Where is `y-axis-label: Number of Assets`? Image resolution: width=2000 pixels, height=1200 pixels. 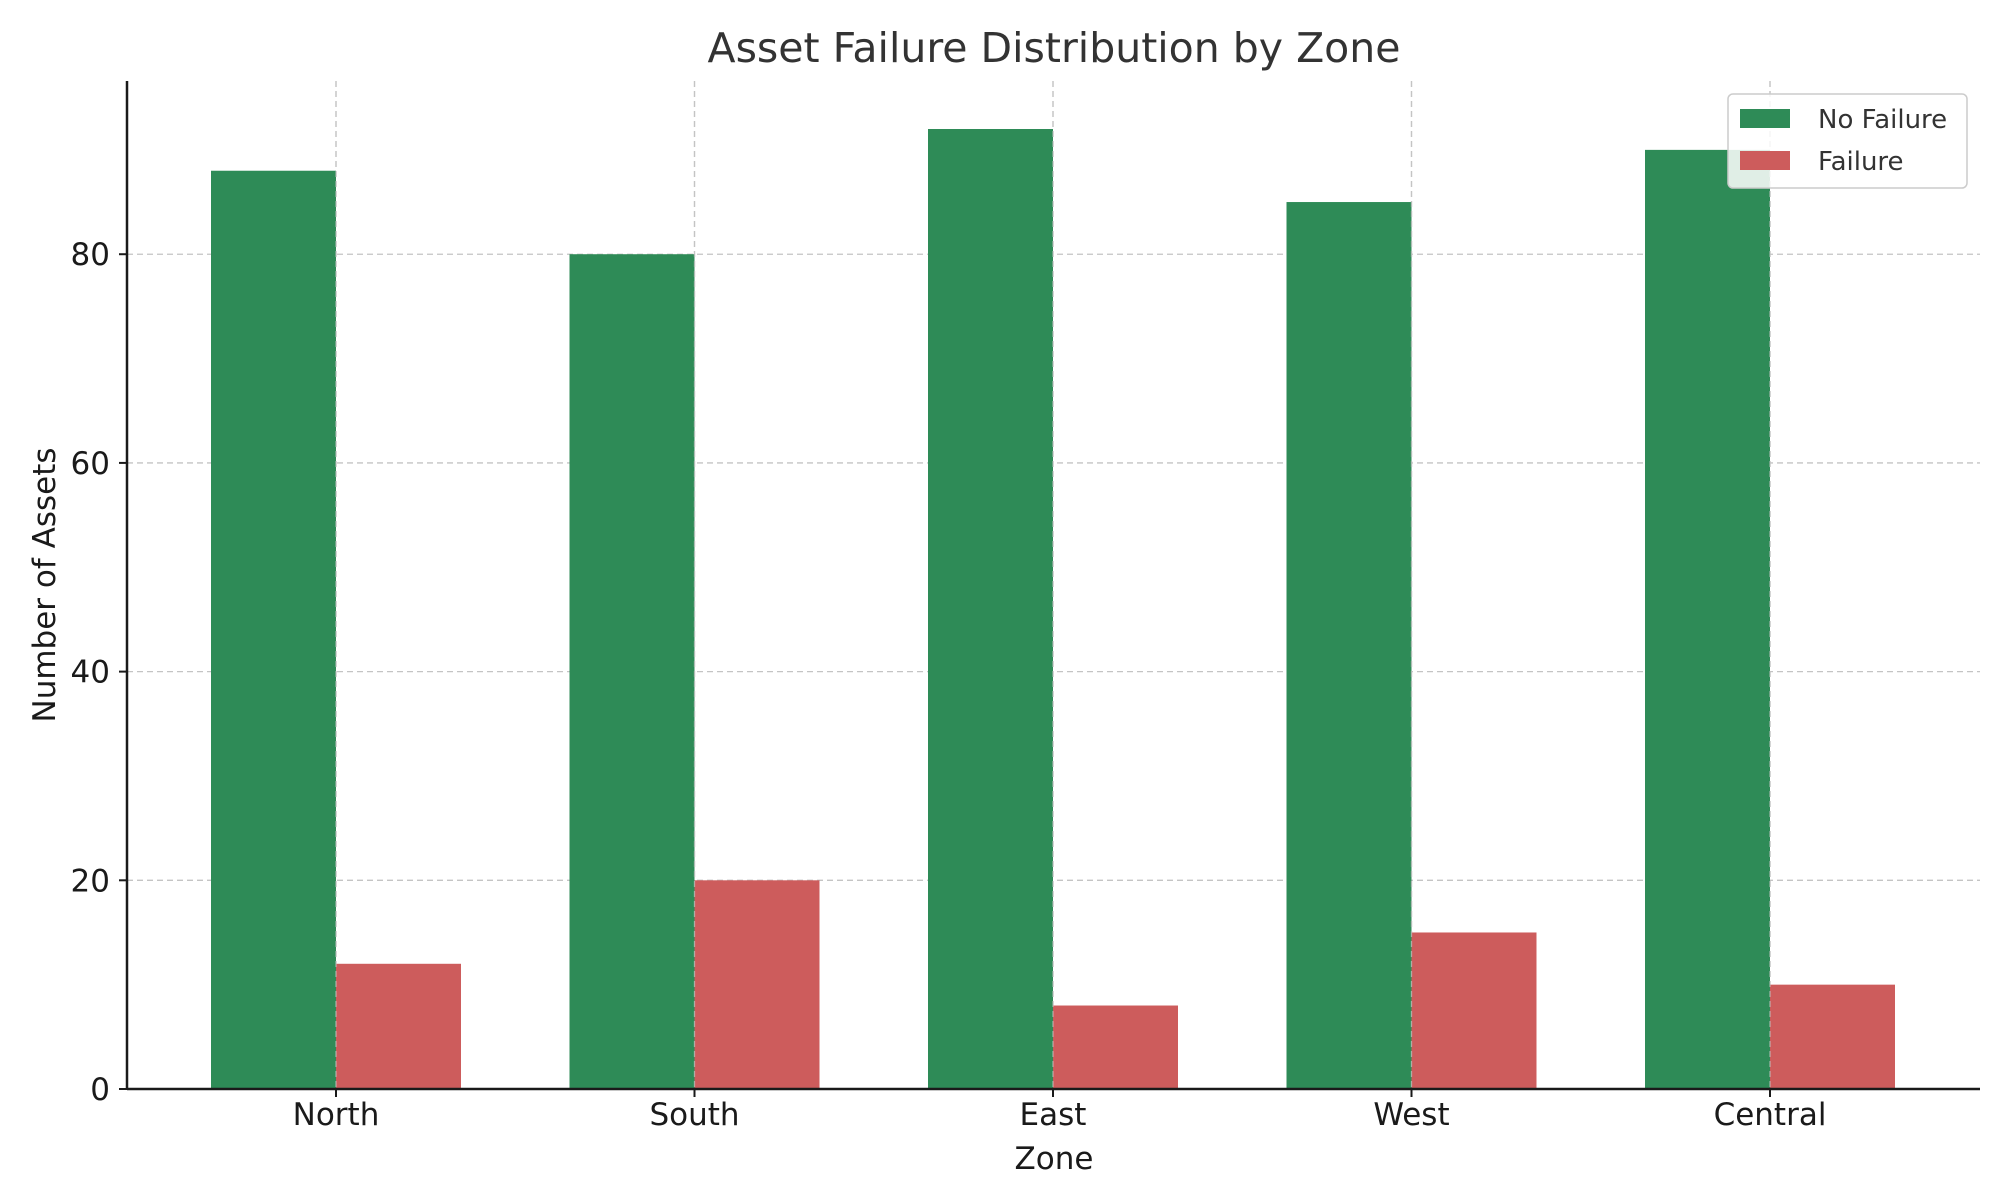
y-axis-label: Number of Assets is located at coordinates (45, 584).